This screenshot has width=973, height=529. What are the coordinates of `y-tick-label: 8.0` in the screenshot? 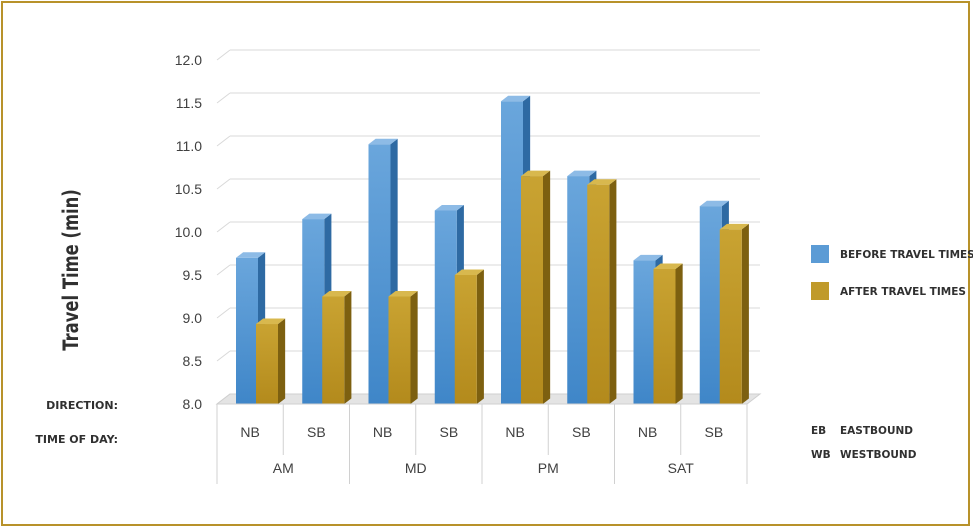 It's located at (193, 404).